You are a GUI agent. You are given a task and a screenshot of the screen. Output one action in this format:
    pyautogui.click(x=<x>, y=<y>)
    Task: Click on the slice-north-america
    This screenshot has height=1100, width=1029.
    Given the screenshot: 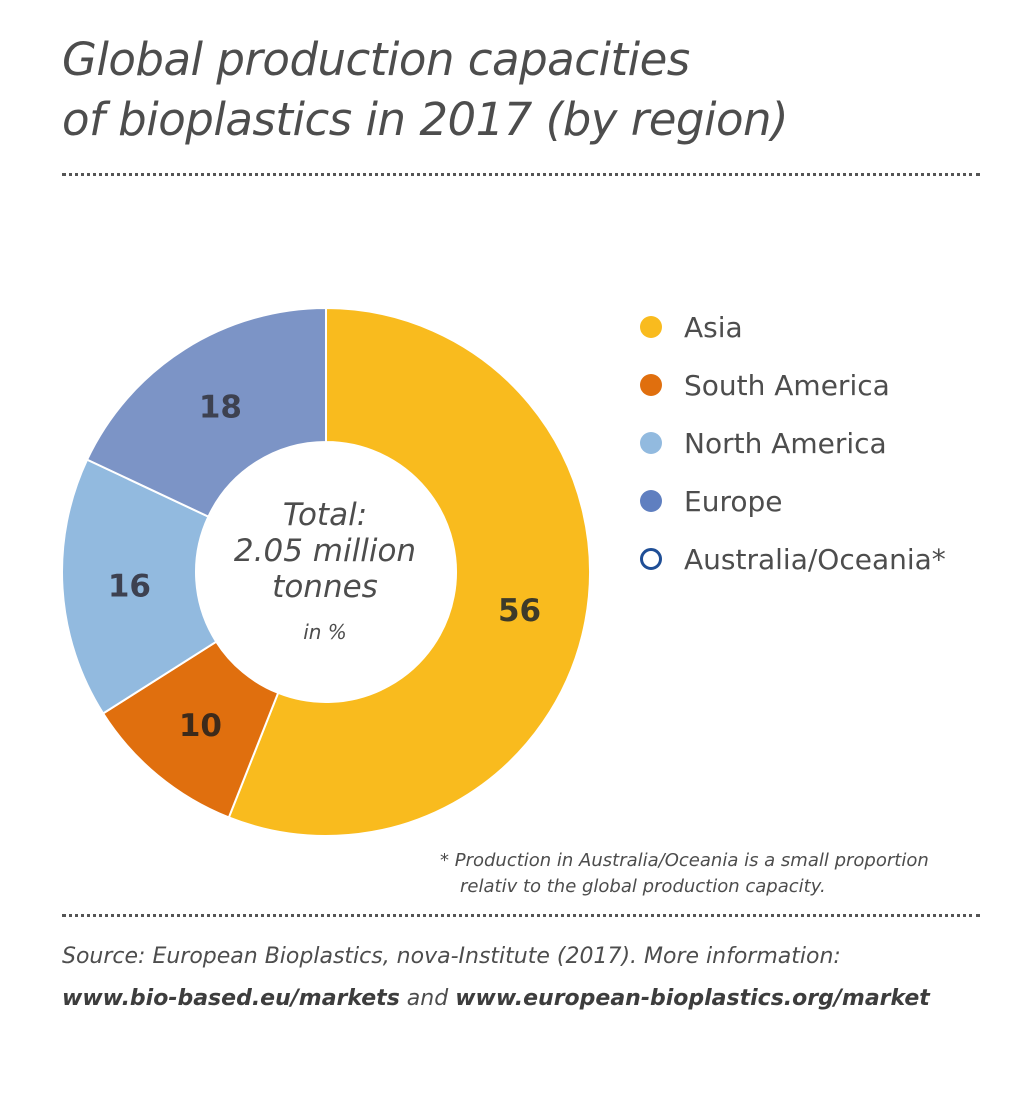 What is the action you would take?
    pyautogui.click(x=139, y=586)
    